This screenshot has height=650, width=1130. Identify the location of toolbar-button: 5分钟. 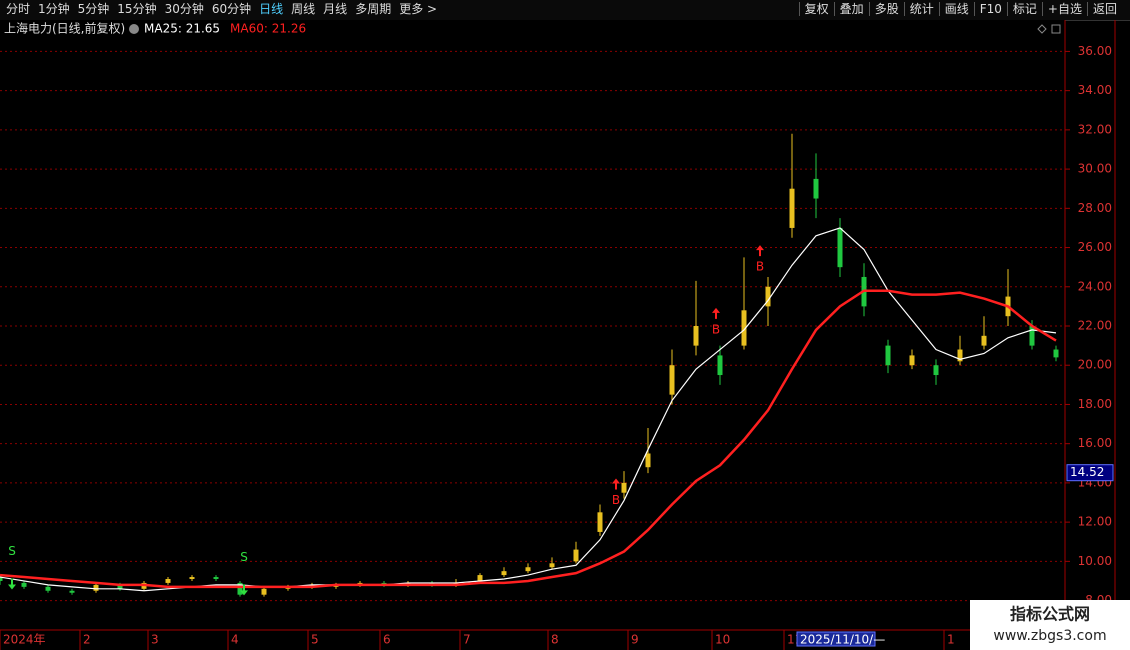
(93, 9).